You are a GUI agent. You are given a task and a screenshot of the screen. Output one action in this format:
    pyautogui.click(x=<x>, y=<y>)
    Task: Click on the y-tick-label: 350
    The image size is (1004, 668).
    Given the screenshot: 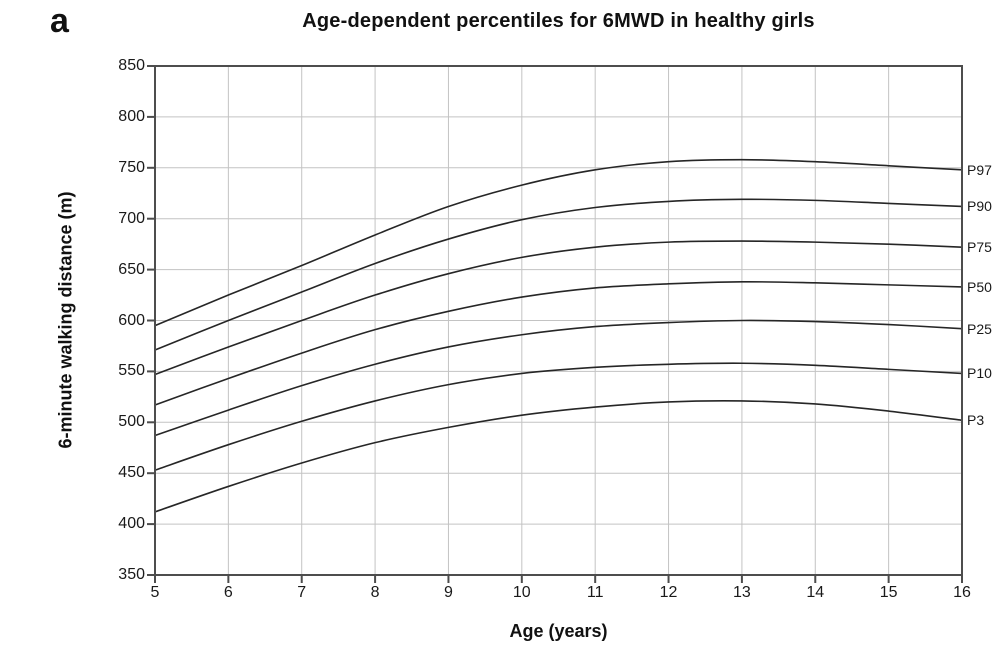 What is the action you would take?
    pyautogui.click(x=131, y=574)
    